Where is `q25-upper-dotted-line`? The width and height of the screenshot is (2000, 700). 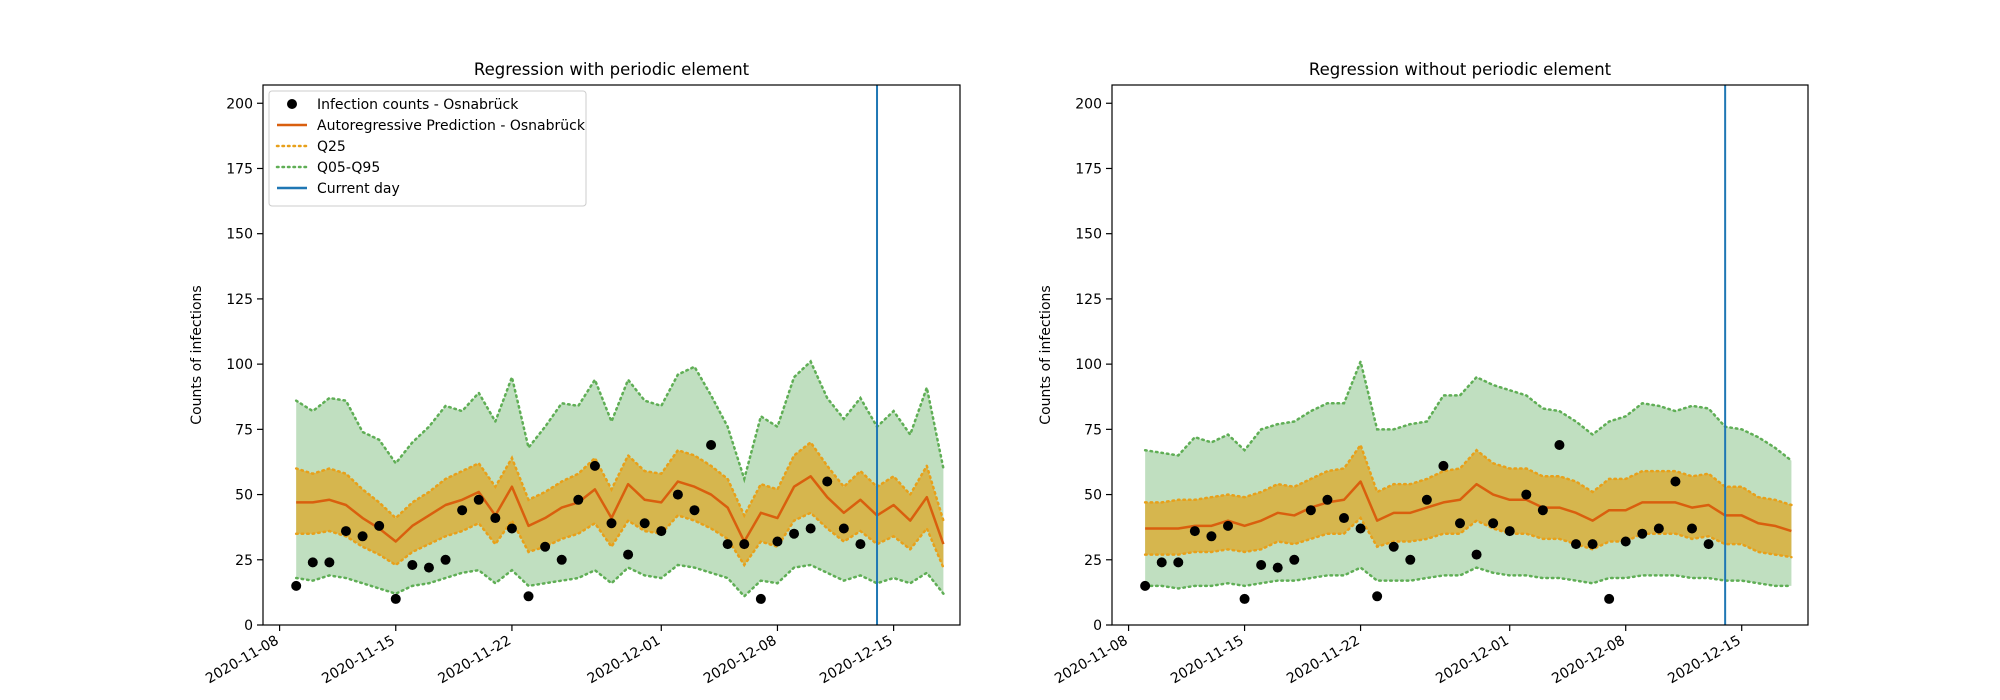 q25-upper-dotted-line is located at coordinates (1468, 474).